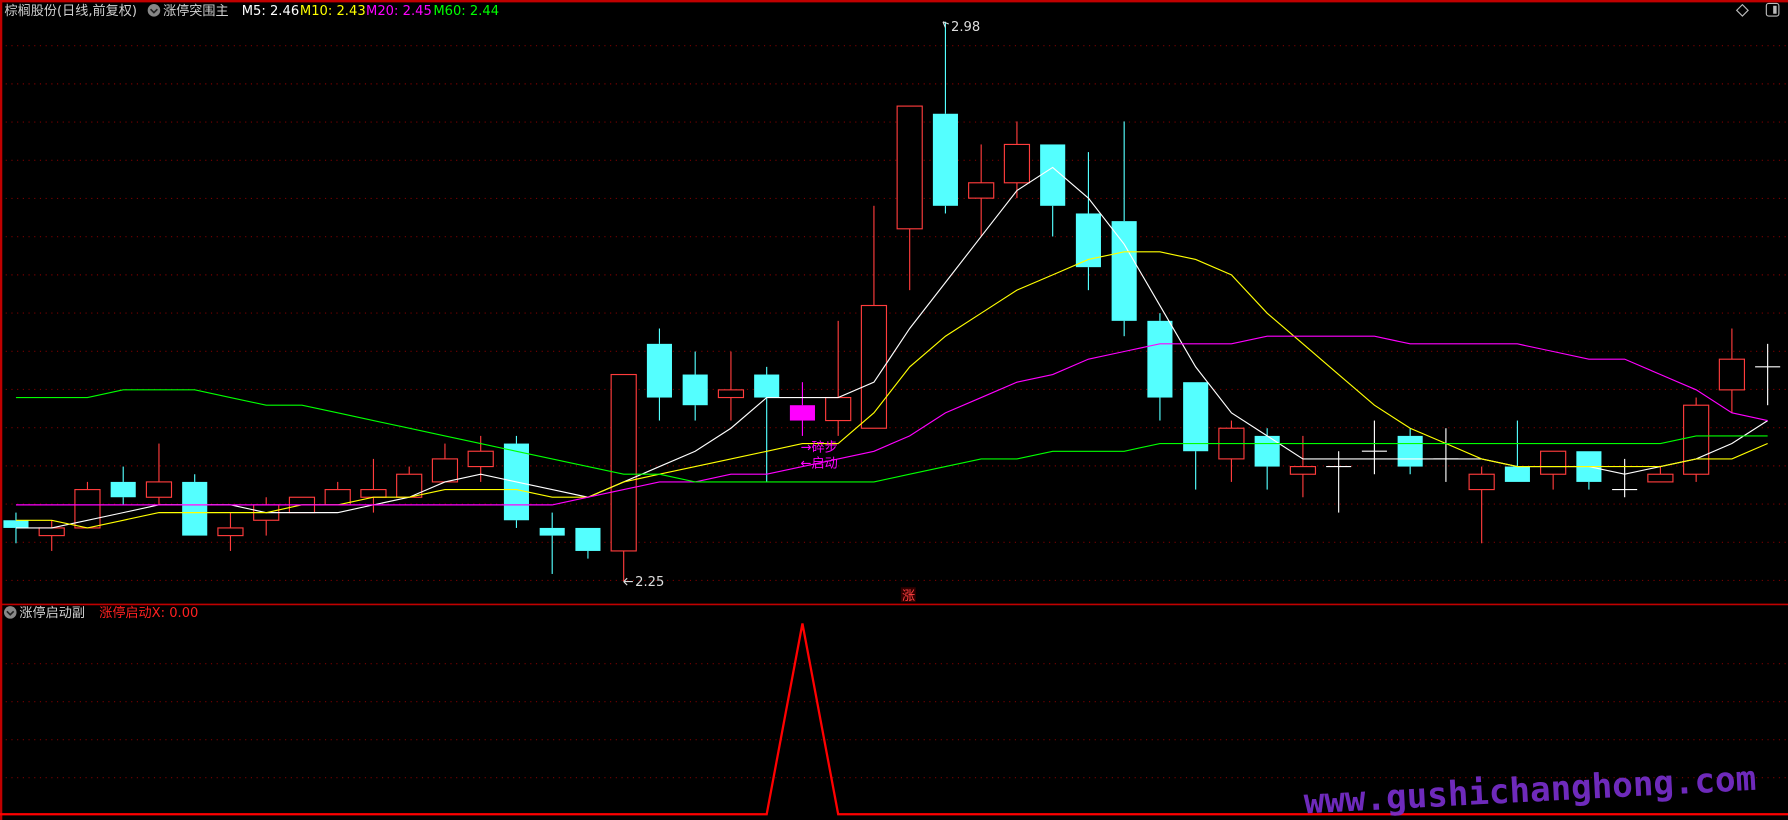  What do you see at coordinates (1772, 9) in the screenshot?
I see `panel-toggle-icon` at bounding box center [1772, 9].